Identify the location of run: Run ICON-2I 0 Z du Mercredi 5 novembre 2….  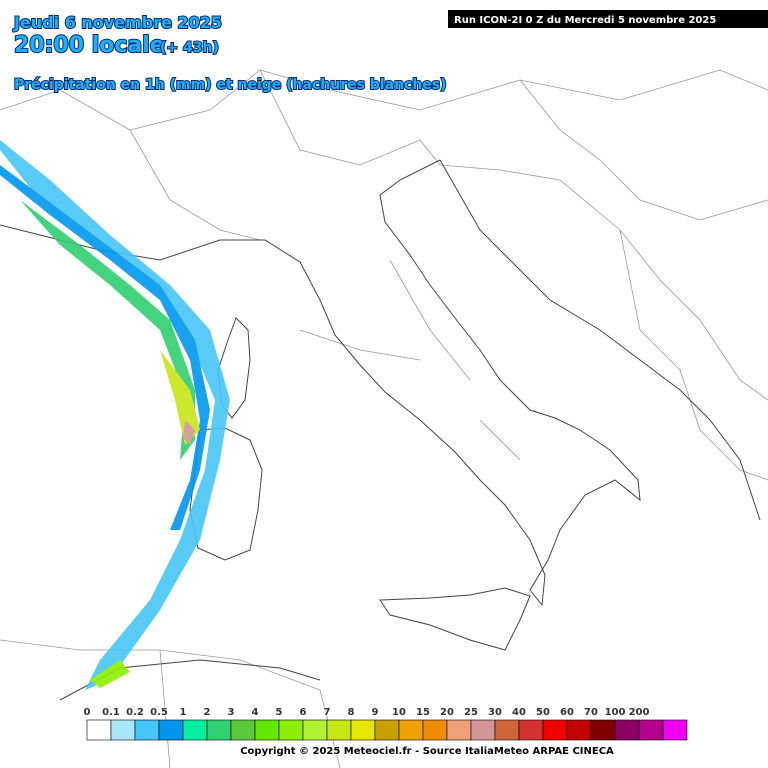
(585, 20).